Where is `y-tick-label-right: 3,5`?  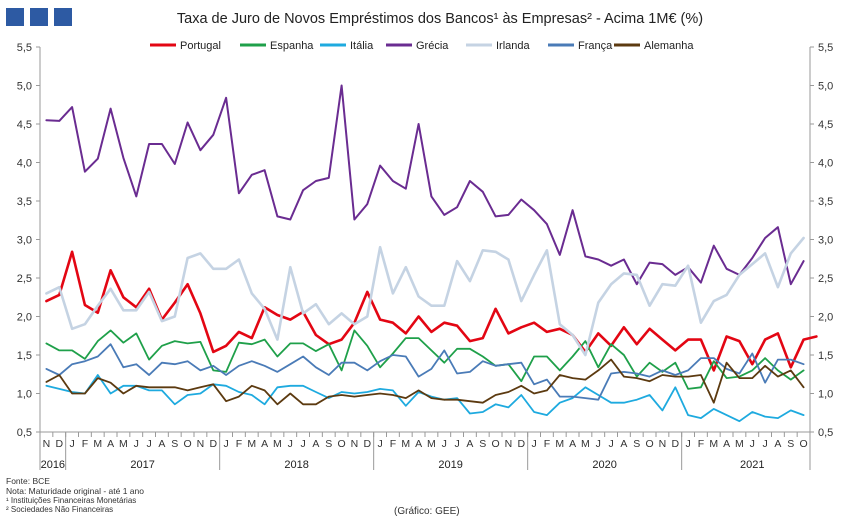 y-tick-label-right: 3,5 is located at coordinates (825, 202).